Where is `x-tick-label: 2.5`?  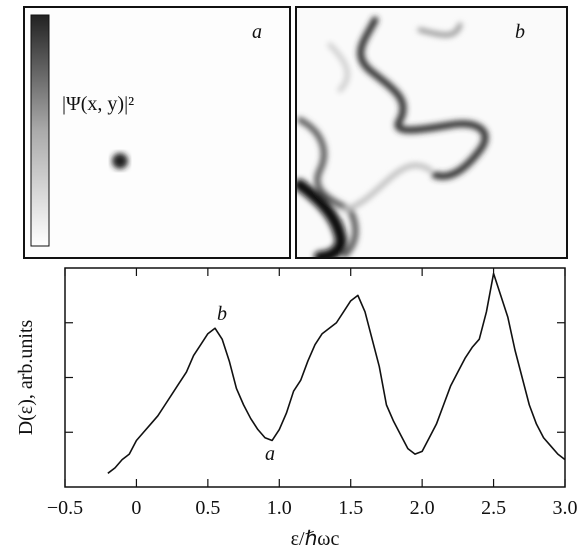 x-tick-label: 2.5 is located at coordinates (493, 508).